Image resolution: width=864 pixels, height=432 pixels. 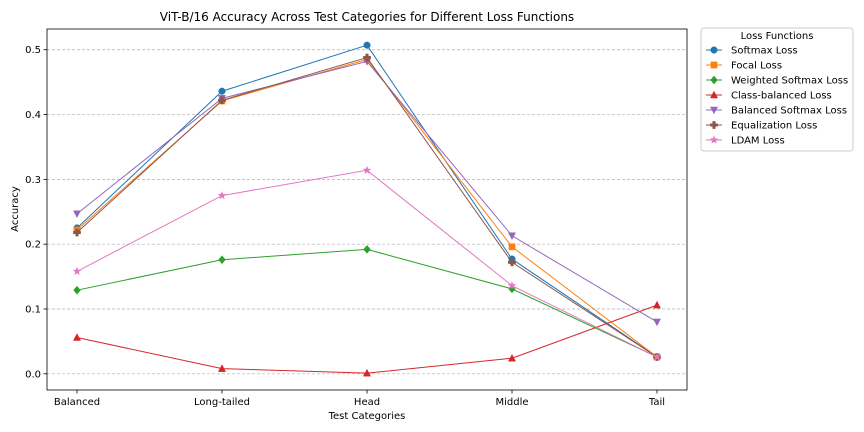 I want to click on legend-item: LDAM Loss, so click(x=745, y=141).